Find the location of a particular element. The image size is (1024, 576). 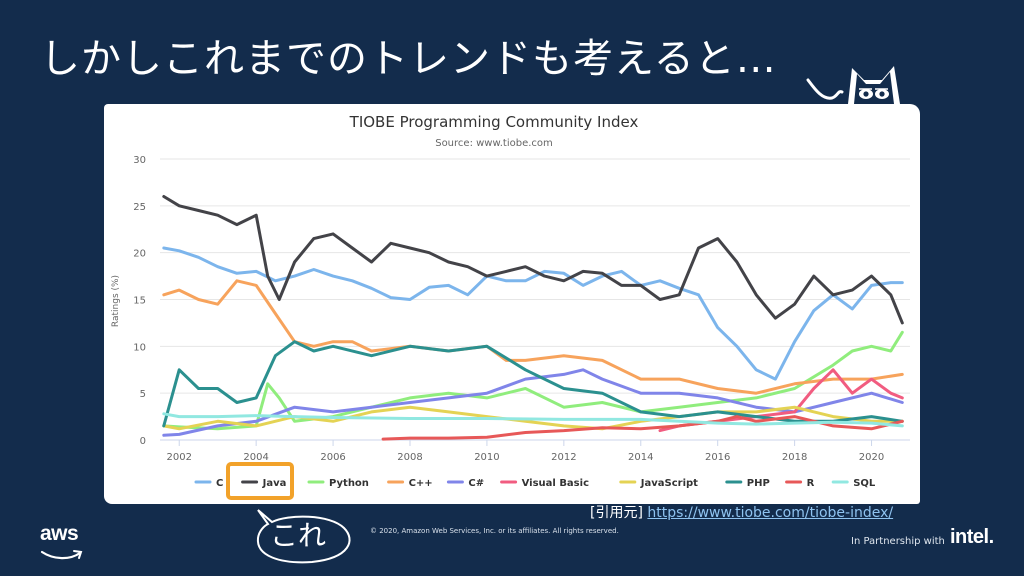

chart-subtitle: Source: www.tiobe.com is located at coordinates (494, 143).